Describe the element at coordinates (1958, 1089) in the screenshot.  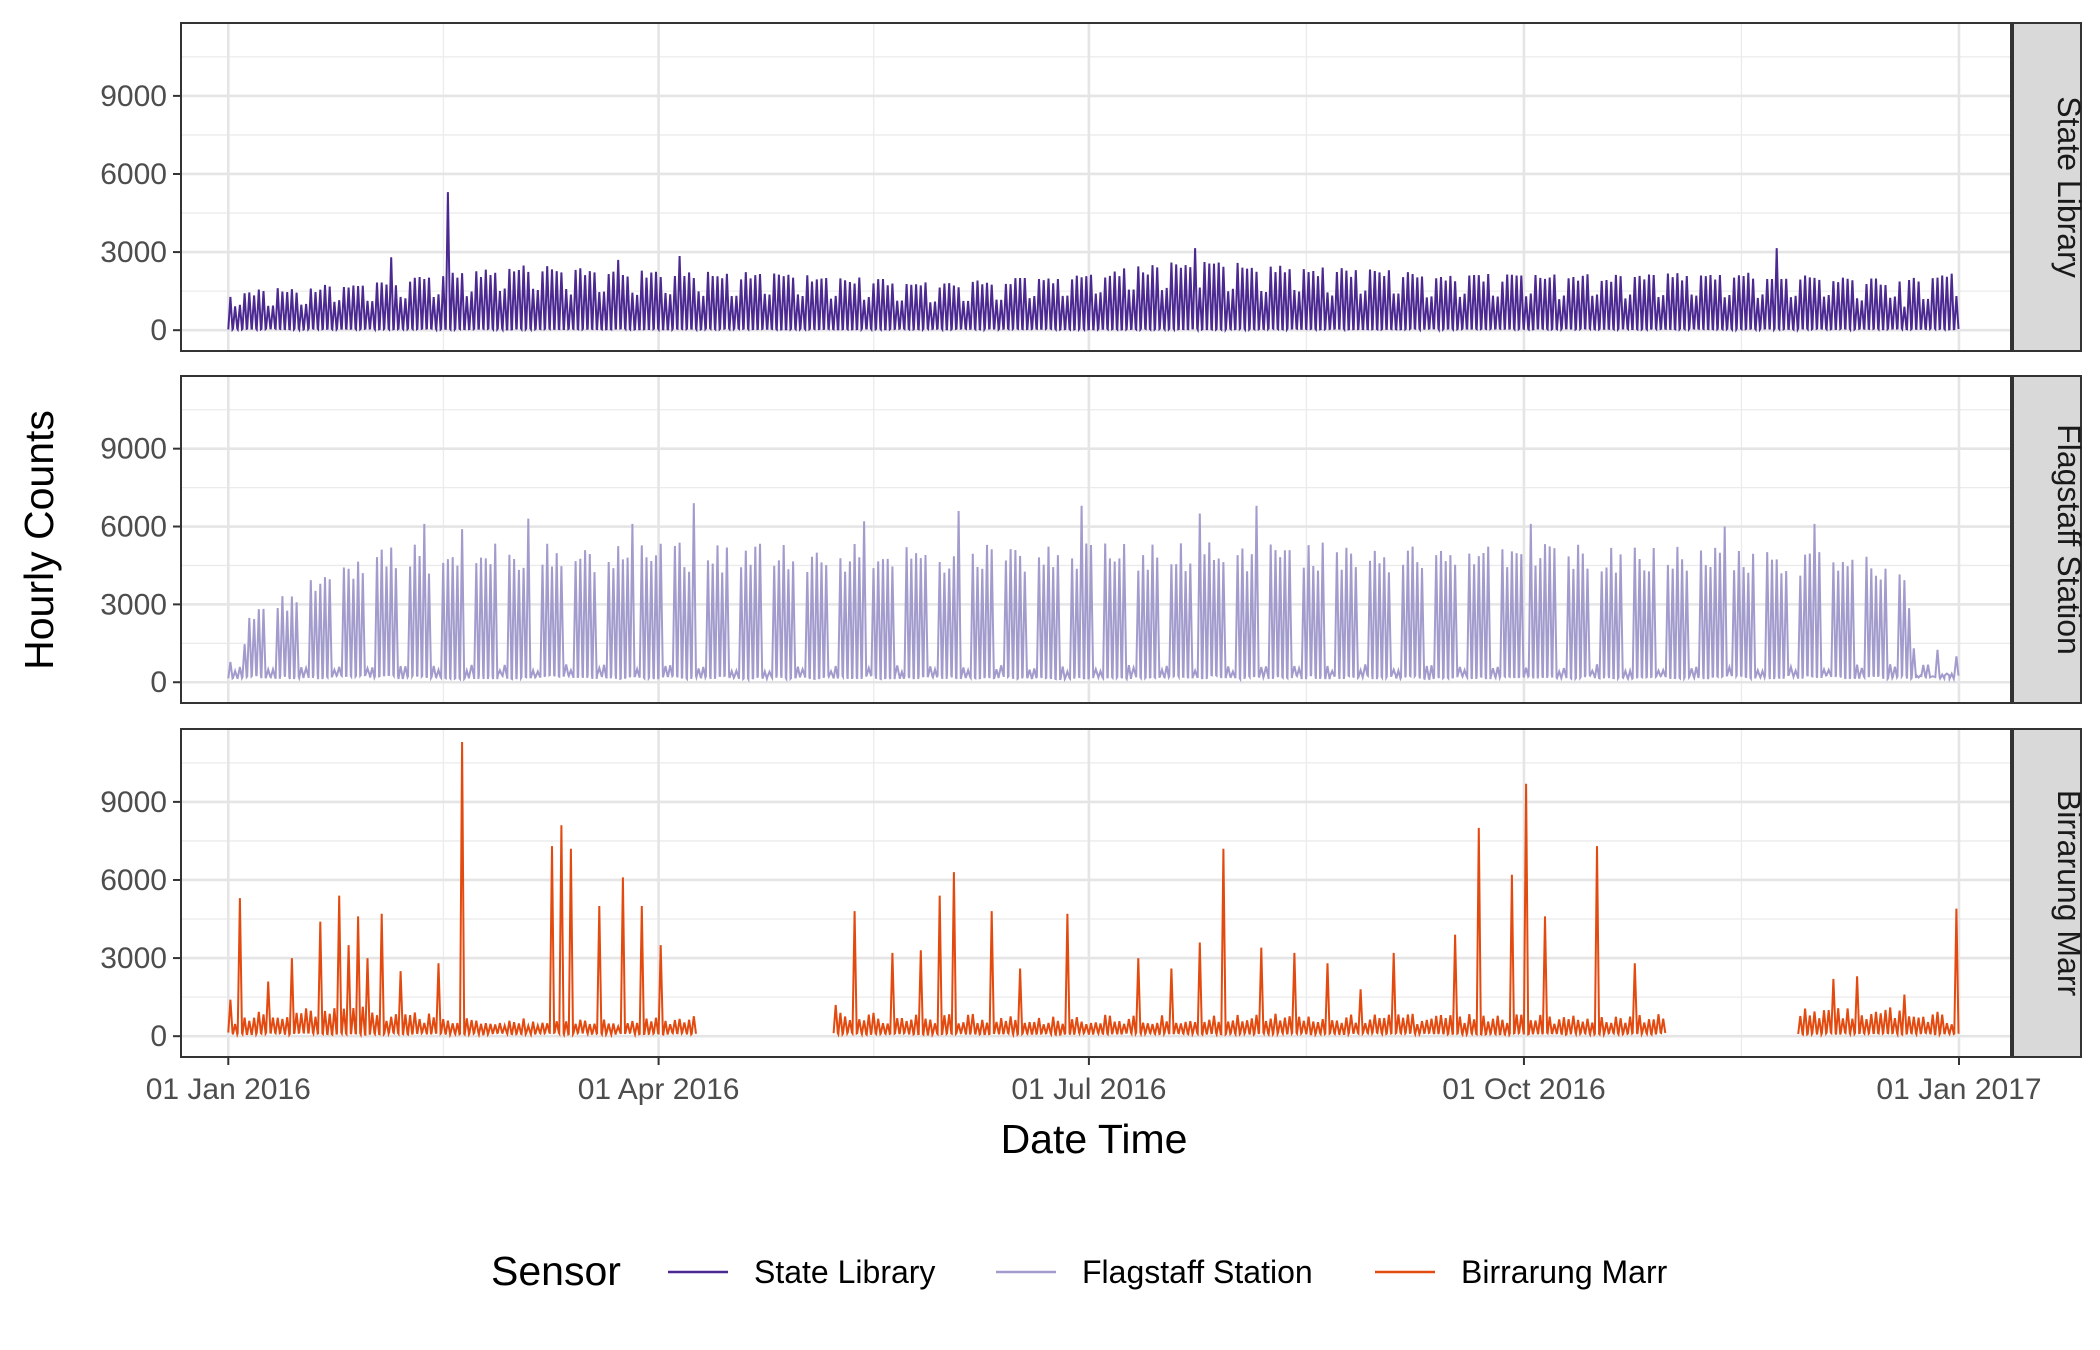
I see `x-tick-label: 01 Jan 2017` at that location.